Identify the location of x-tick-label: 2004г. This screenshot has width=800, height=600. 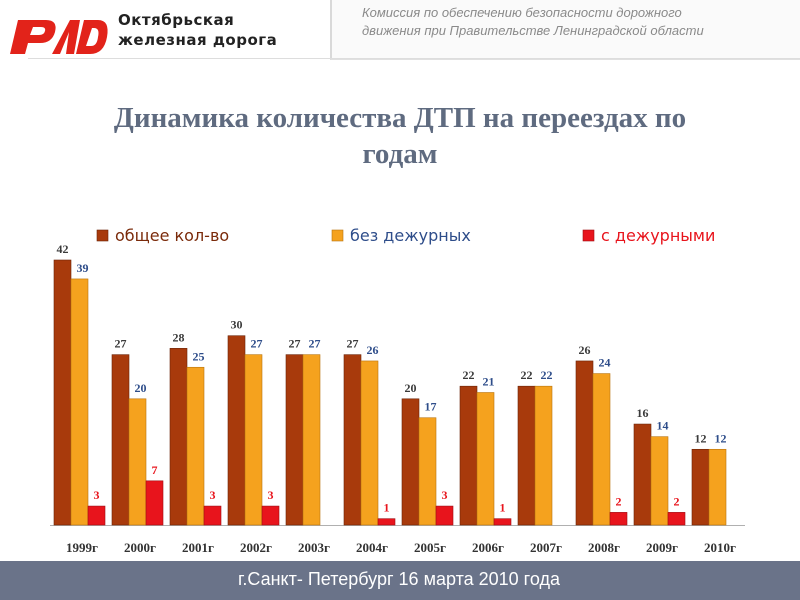
(372, 547).